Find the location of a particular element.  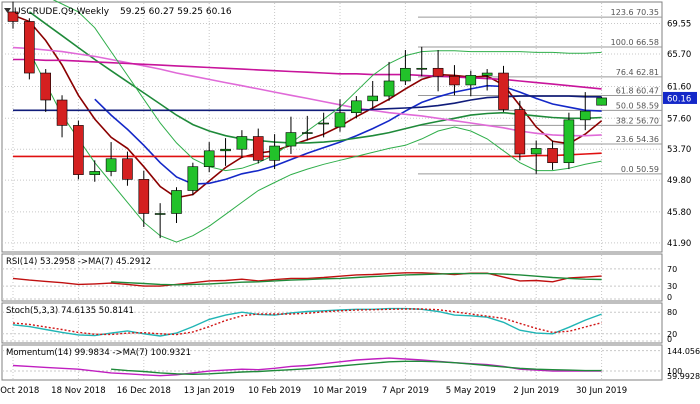

rsi-panel: 70 30 0 RSI(14) 53.2958 ->MA(7) 45.2912 is located at coordinates (339, 279).